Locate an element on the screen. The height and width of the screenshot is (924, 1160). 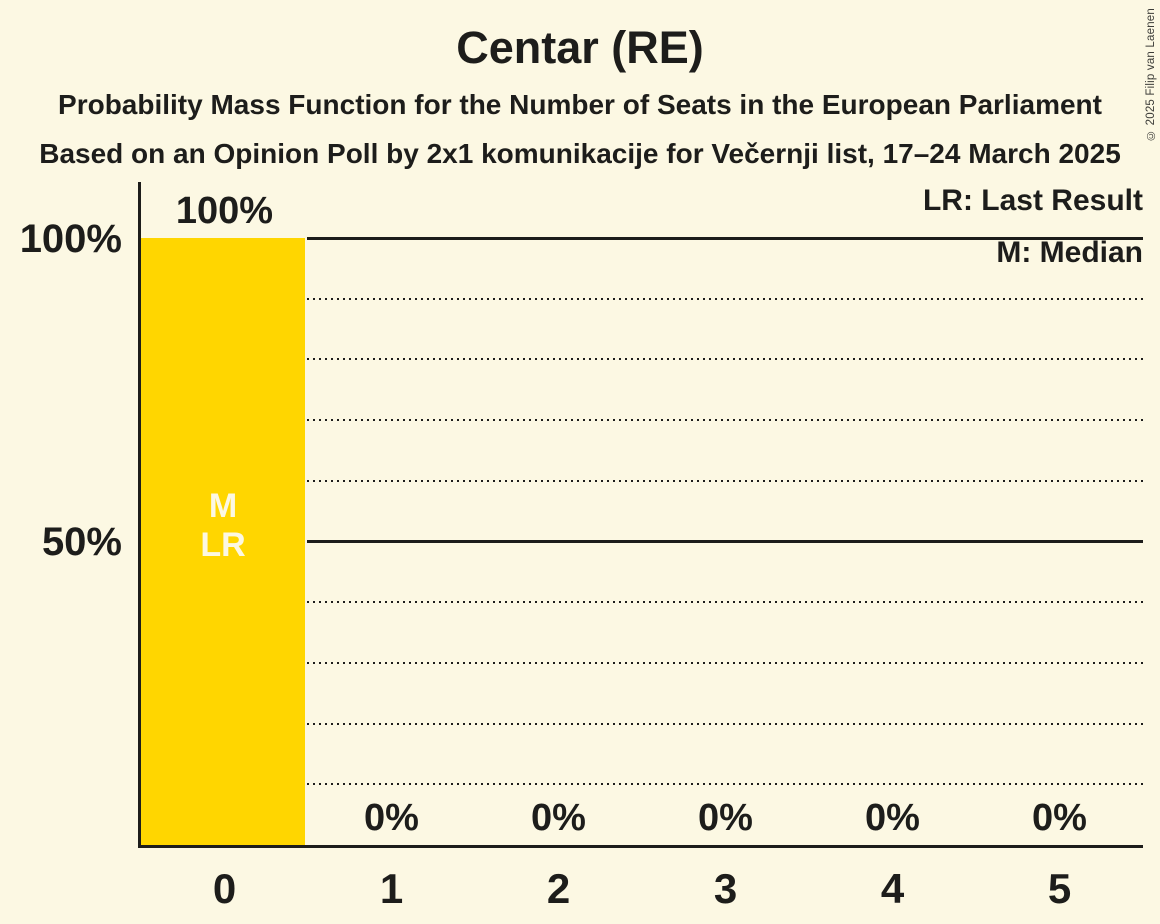
x-axis-tick-1: 1 is located at coordinates (391, 888).